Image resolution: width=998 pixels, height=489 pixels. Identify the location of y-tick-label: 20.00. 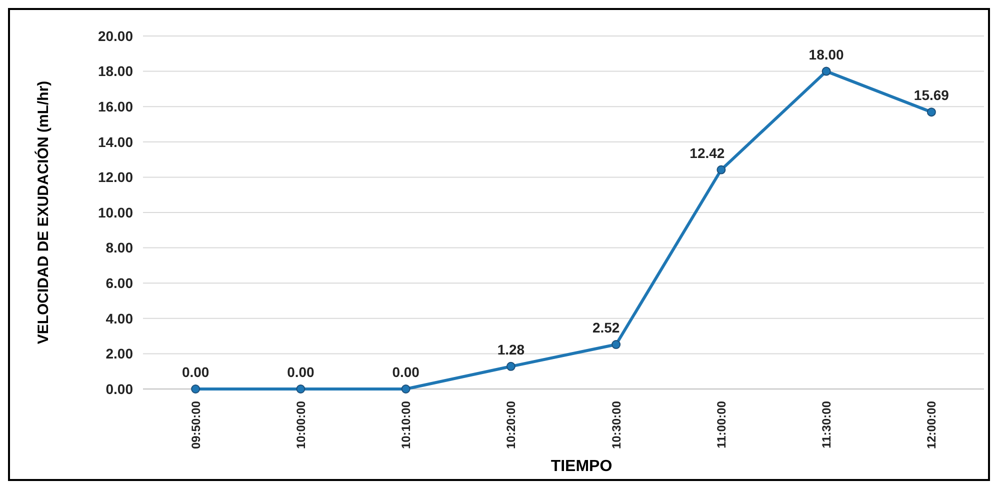
(116, 36).